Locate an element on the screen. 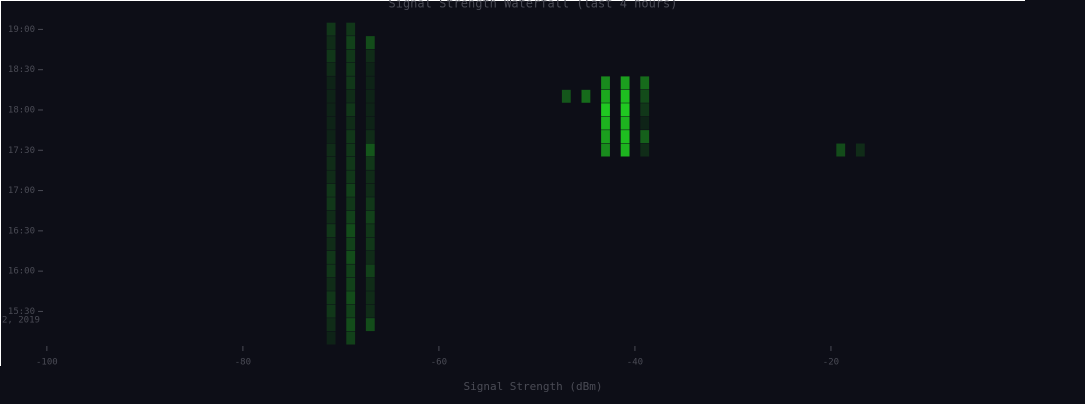 The height and width of the screenshot is (404, 1085). panel-edge-top is located at coordinates (512, 0).